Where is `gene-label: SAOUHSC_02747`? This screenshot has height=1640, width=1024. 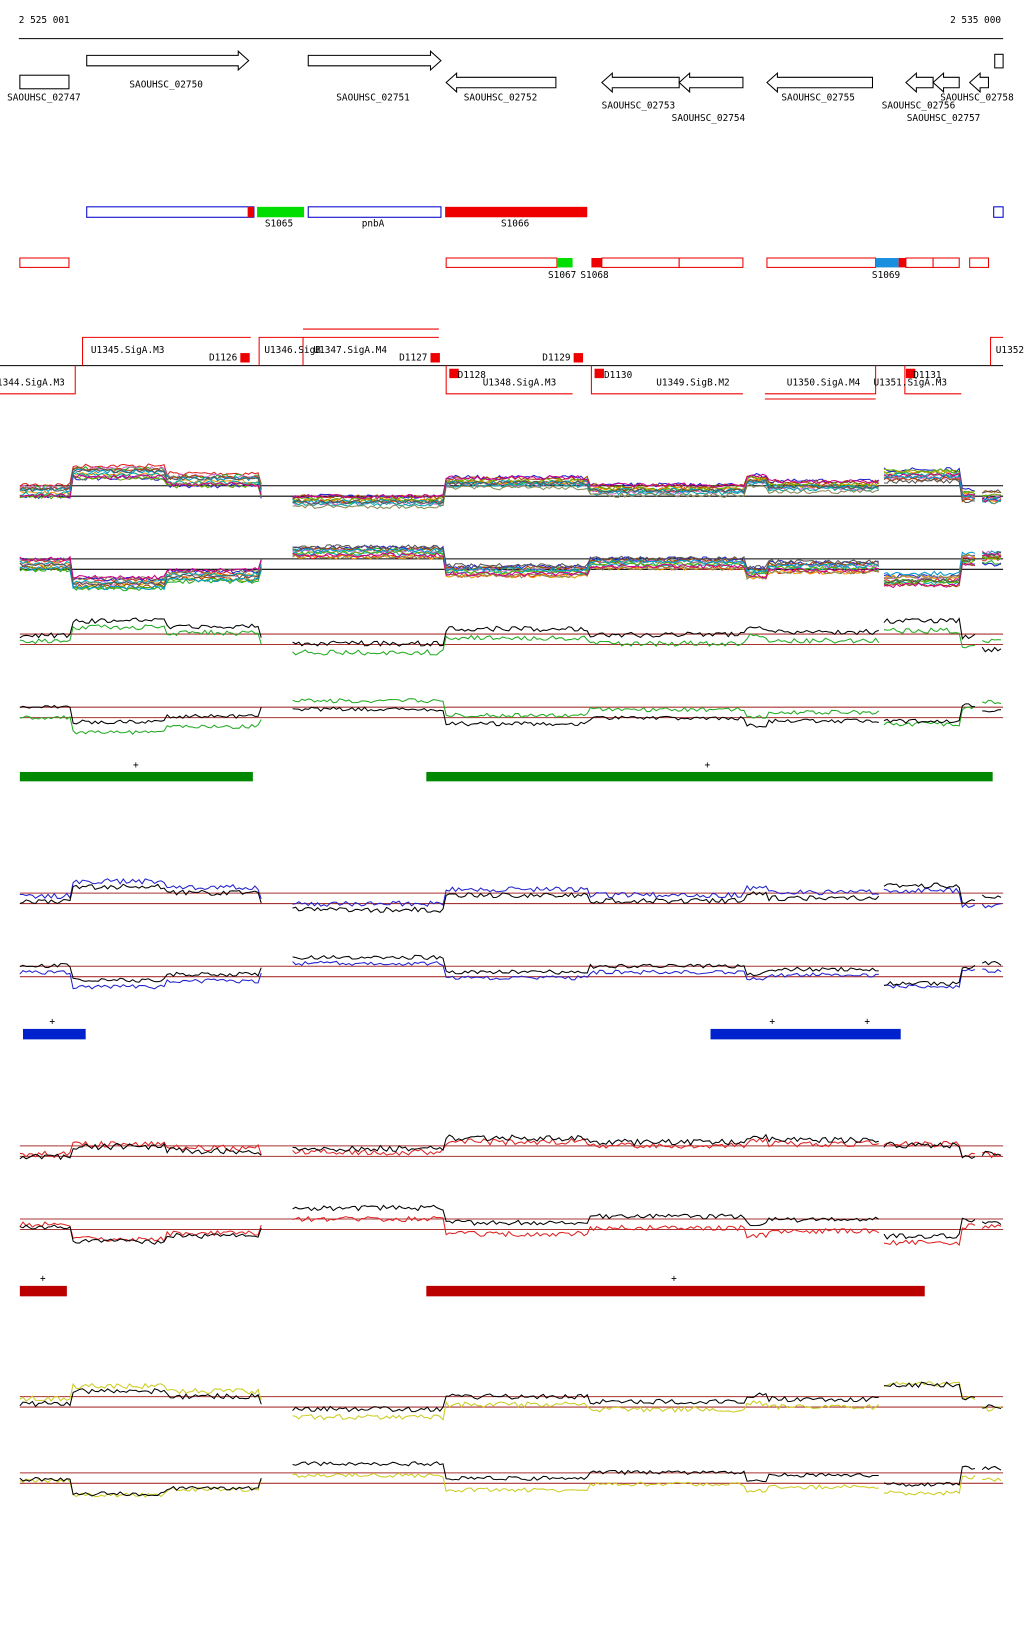 gene-label: SAOUHSC_02747 is located at coordinates (44, 97).